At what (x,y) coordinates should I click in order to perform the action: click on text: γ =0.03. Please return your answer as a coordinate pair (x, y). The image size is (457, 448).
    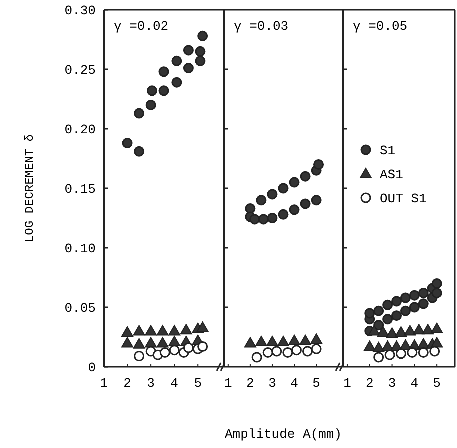
    Looking at the image, I should click on (261, 26).